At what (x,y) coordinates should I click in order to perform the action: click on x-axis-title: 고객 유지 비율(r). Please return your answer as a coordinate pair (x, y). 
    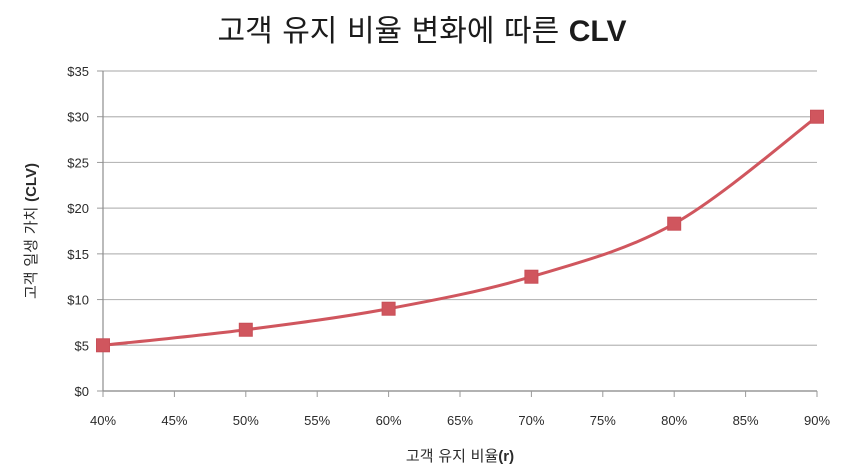
    Looking at the image, I should click on (460, 456).